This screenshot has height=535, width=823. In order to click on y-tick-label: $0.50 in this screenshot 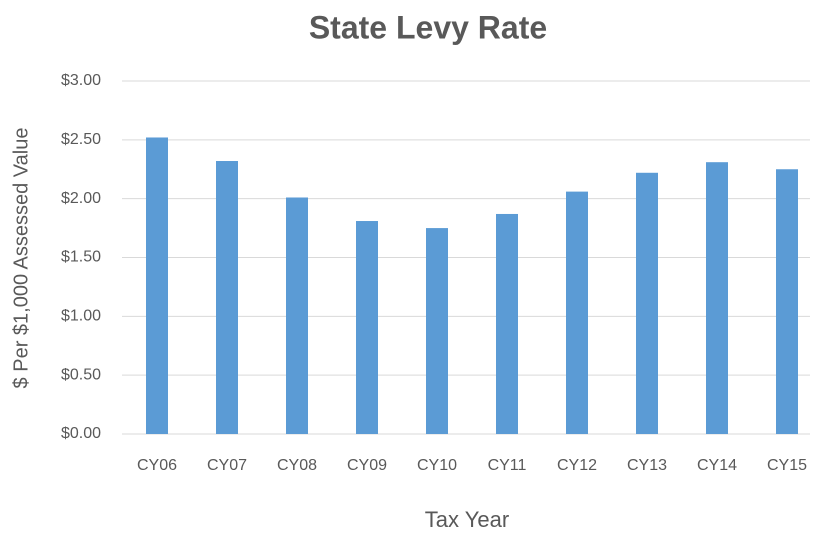, I will do `click(81, 374)`.